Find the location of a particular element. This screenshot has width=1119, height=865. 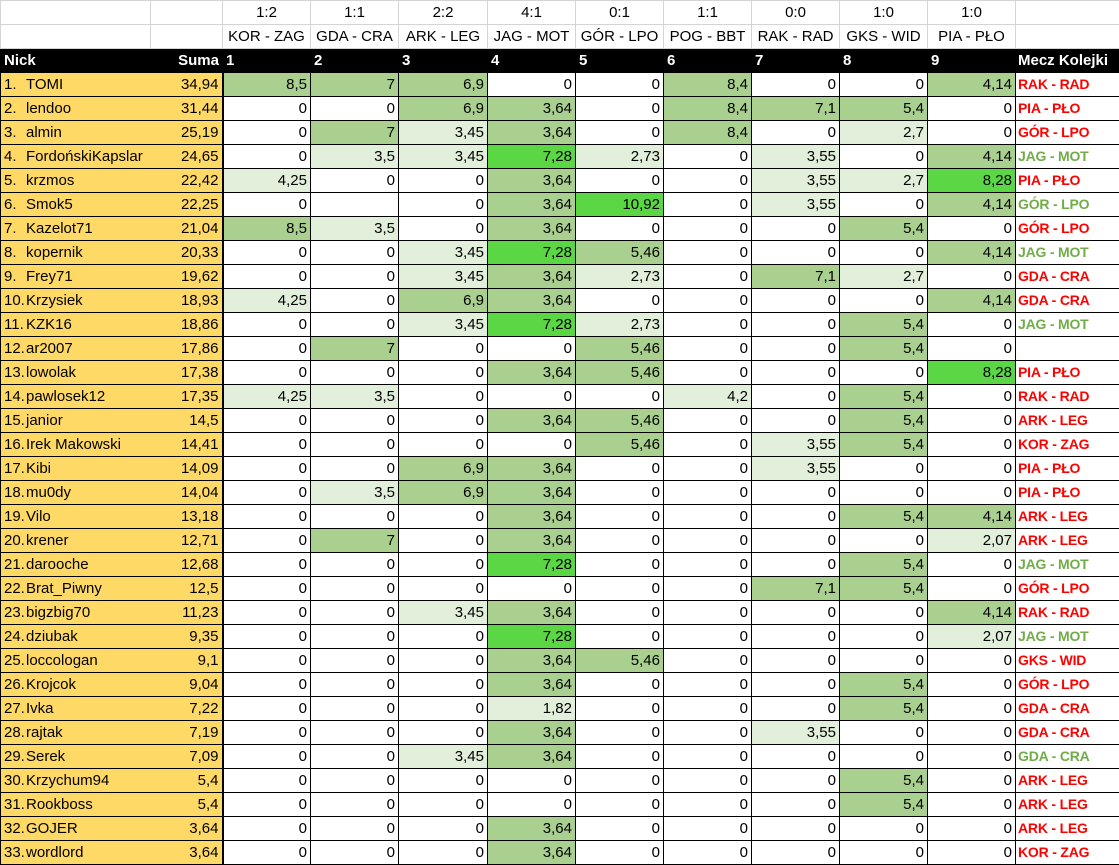

match-name-cell: POG - BBT is located at coordinates (707, 36).